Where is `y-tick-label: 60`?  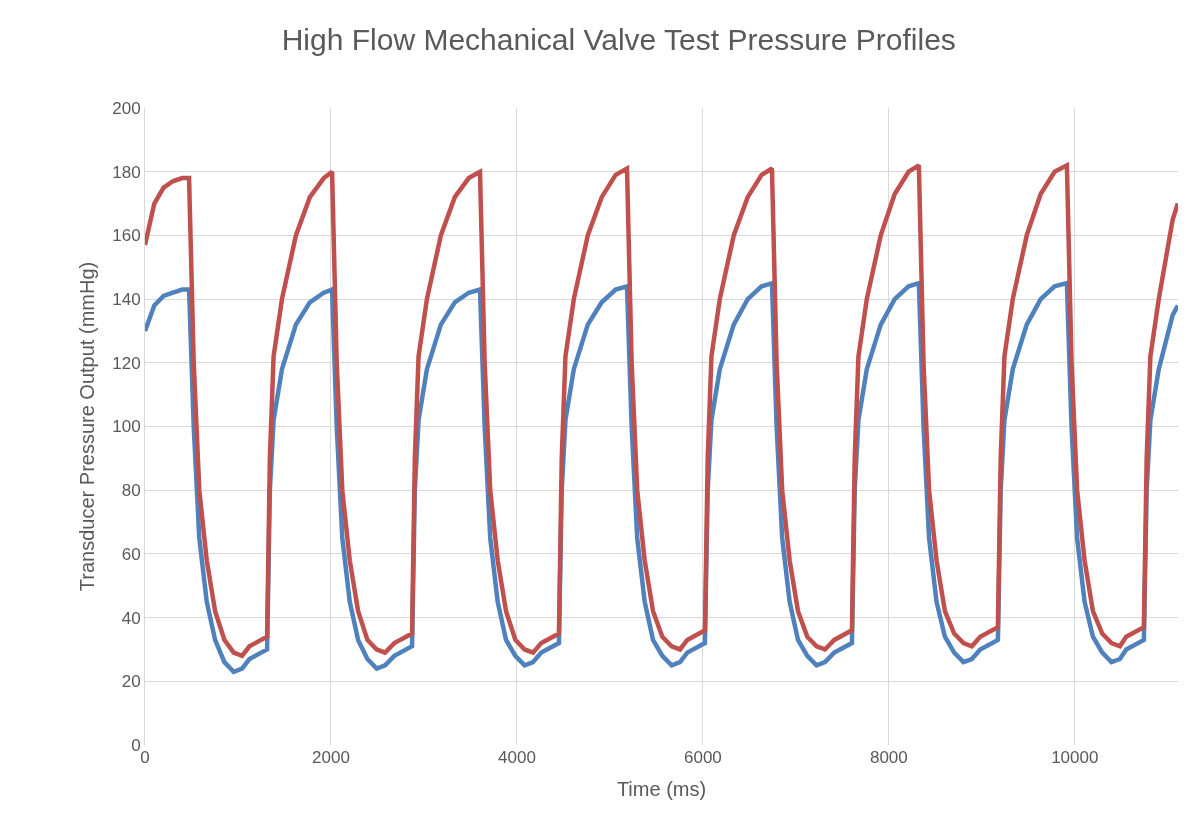 y-tick-label: 60 is located at coordinates (131, 554).